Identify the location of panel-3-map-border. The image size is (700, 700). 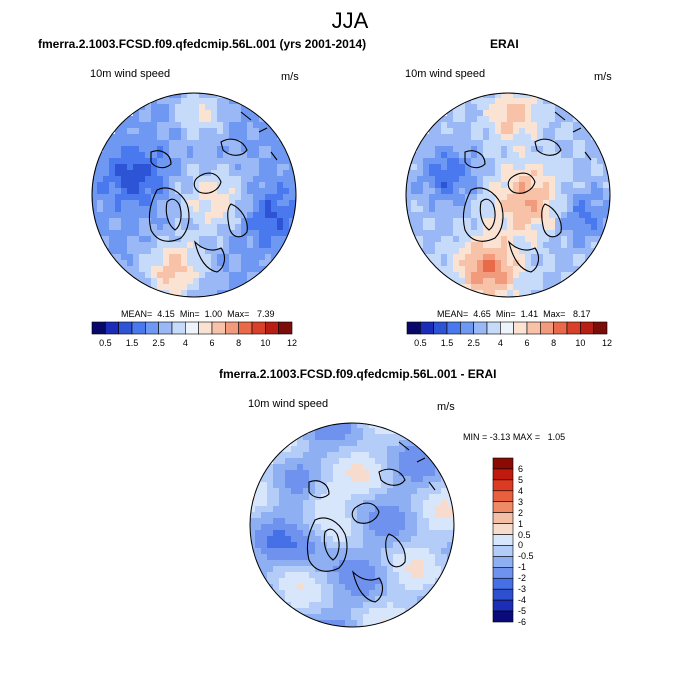
(352, 525).